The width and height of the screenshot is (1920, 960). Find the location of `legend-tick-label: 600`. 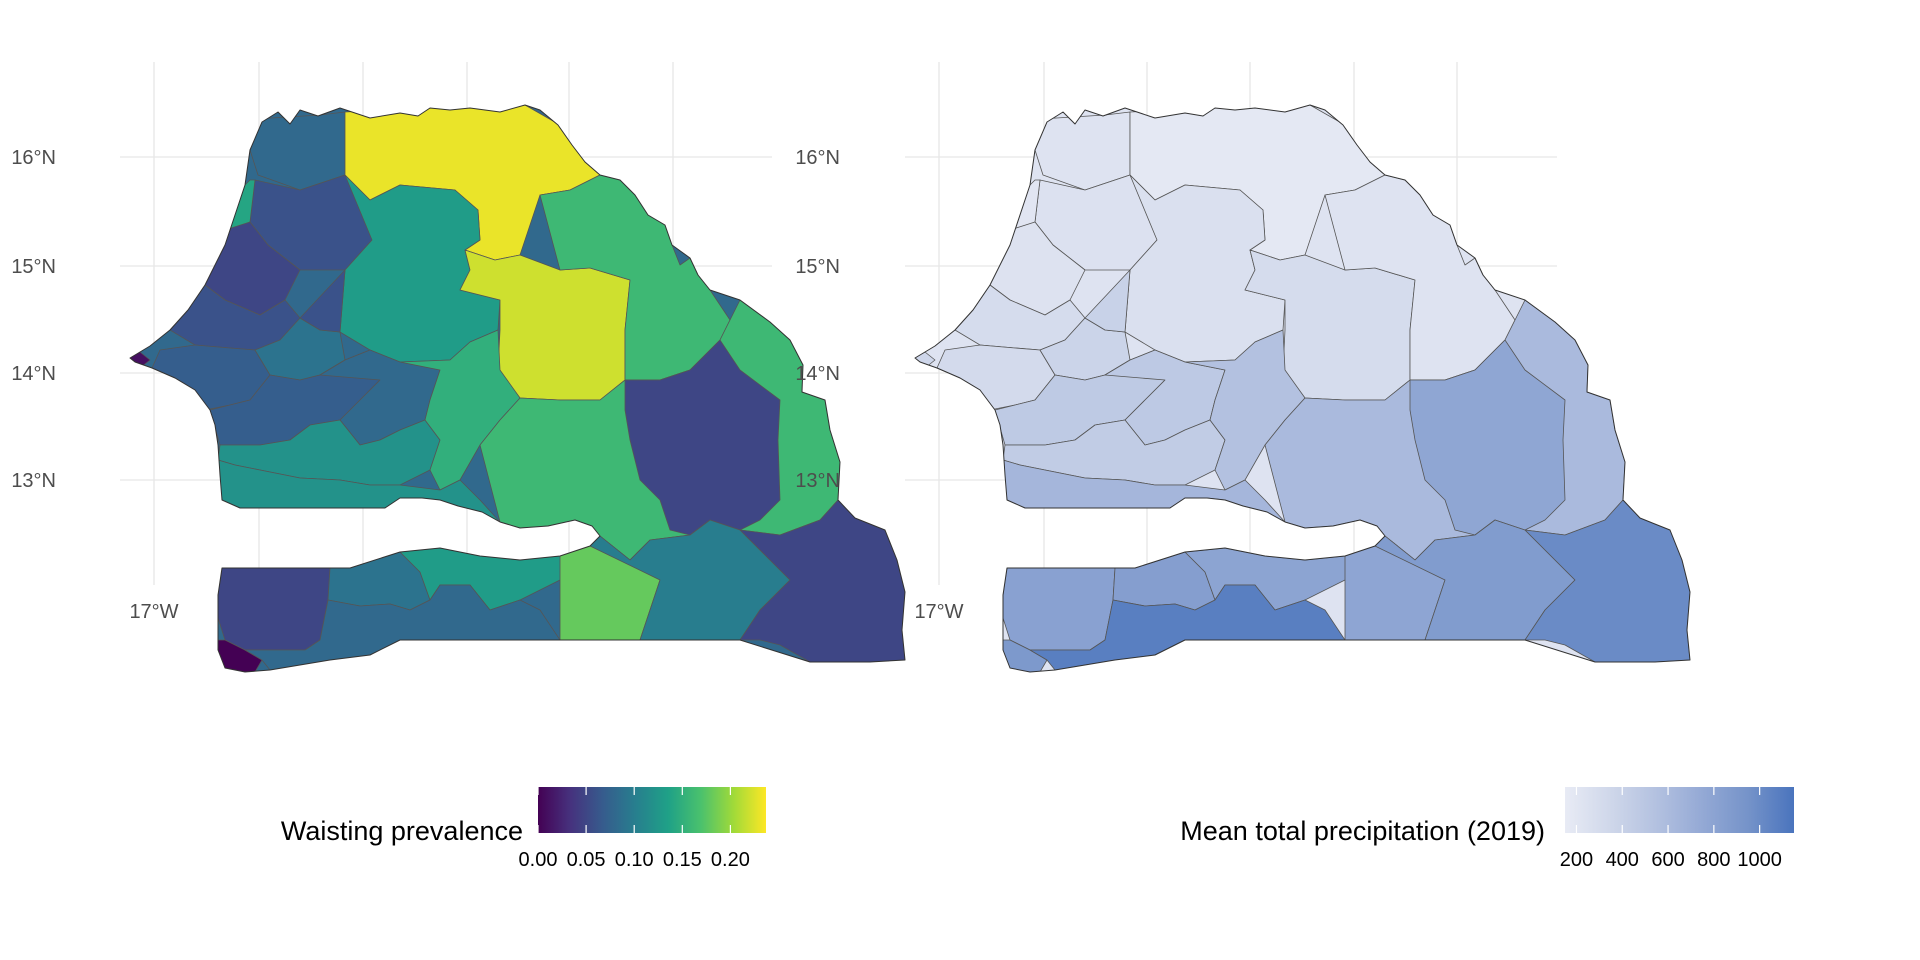

legend-tick-label: 600 is located at coordinates (1667, 860).